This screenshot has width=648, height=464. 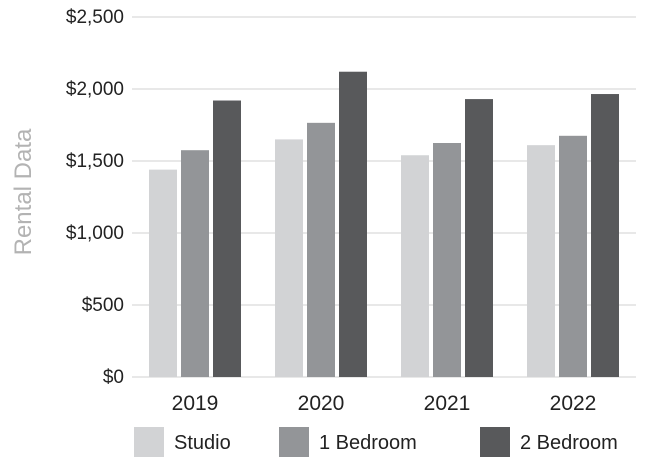 What do you see at coordinates (95, 161) in the screenshot?
I see `y-tick-label: $1,500` at bounding box center [95, 161].